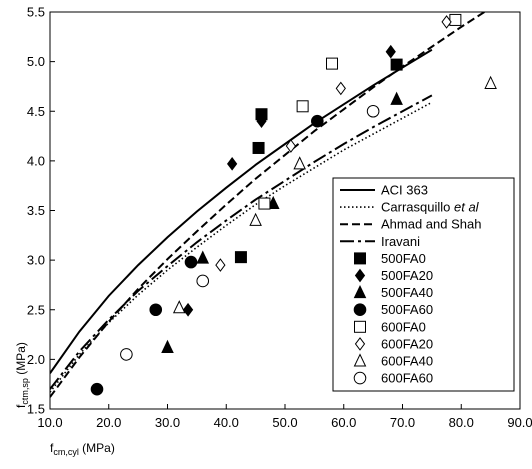 This screenshot has width=532, height=469. Describe the element at coordinates (36, 309) in the screenshot. I see `y-tick-label: 2.5` at that location.